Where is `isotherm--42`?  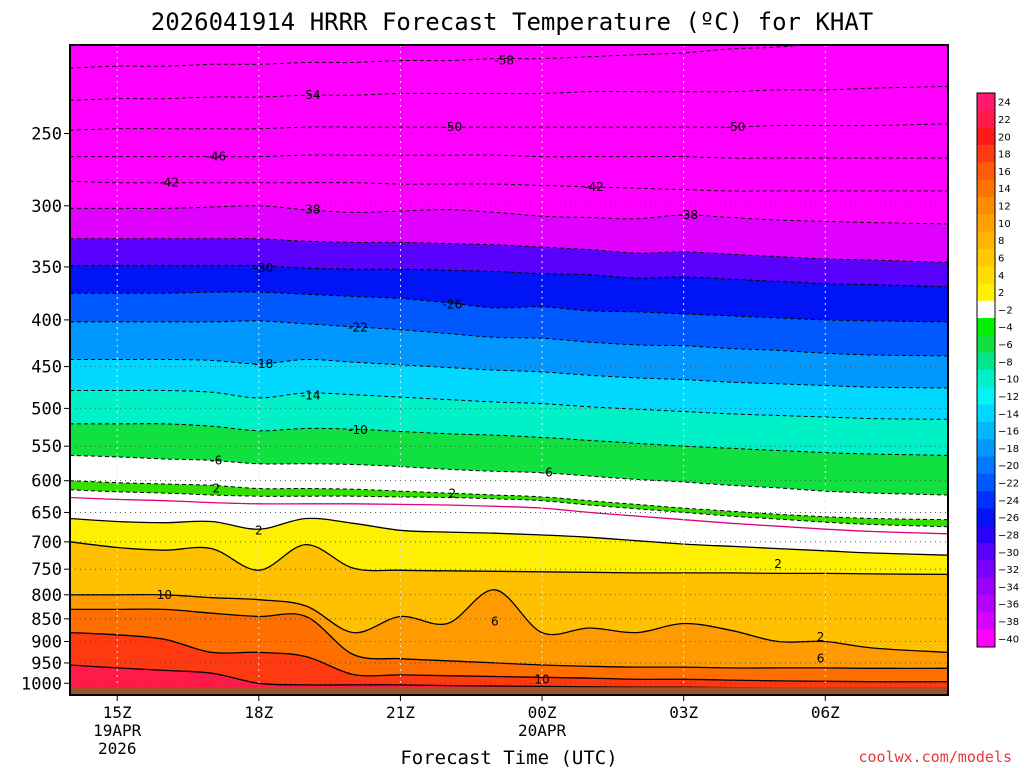
isotherm--42 is located at coordinates (509, 186).